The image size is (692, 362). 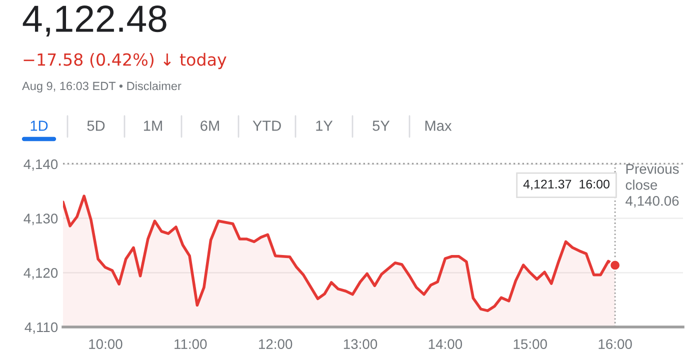 What do you see at coordinates (94, 21) in the screenshot?
I see `chart-title: 4,122.48` at bounding box center [94, 21].